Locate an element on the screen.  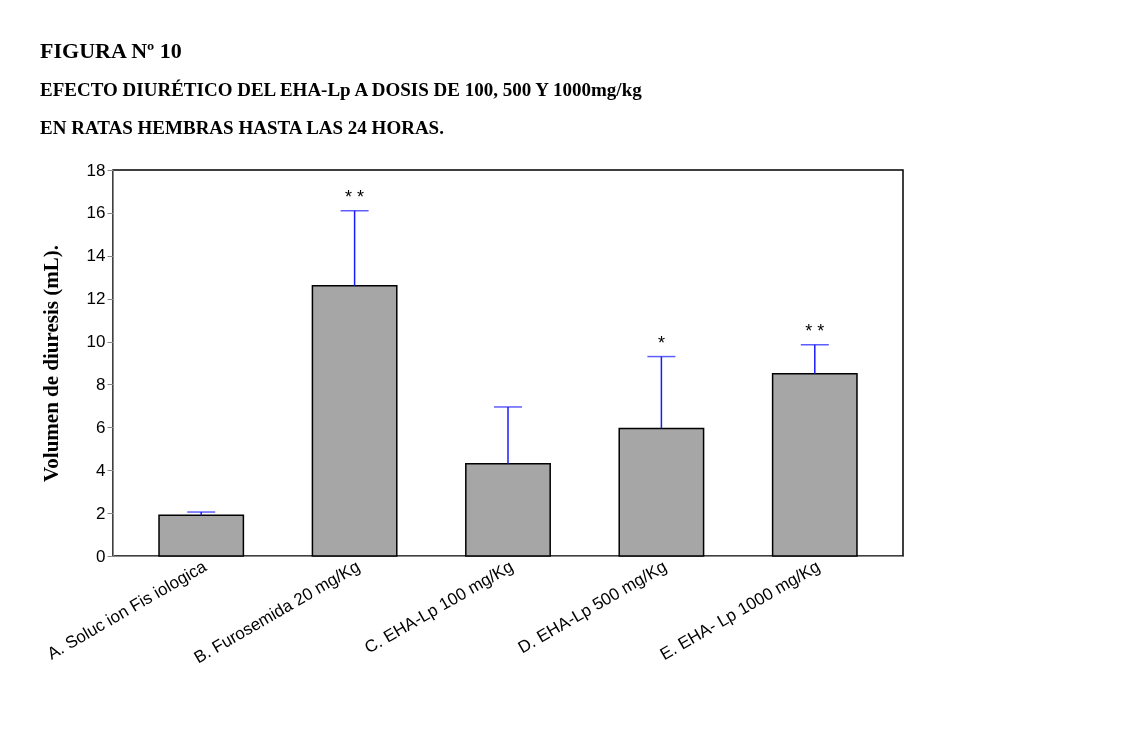
y-tick-label: 16 is located at coordinates (96, 213).